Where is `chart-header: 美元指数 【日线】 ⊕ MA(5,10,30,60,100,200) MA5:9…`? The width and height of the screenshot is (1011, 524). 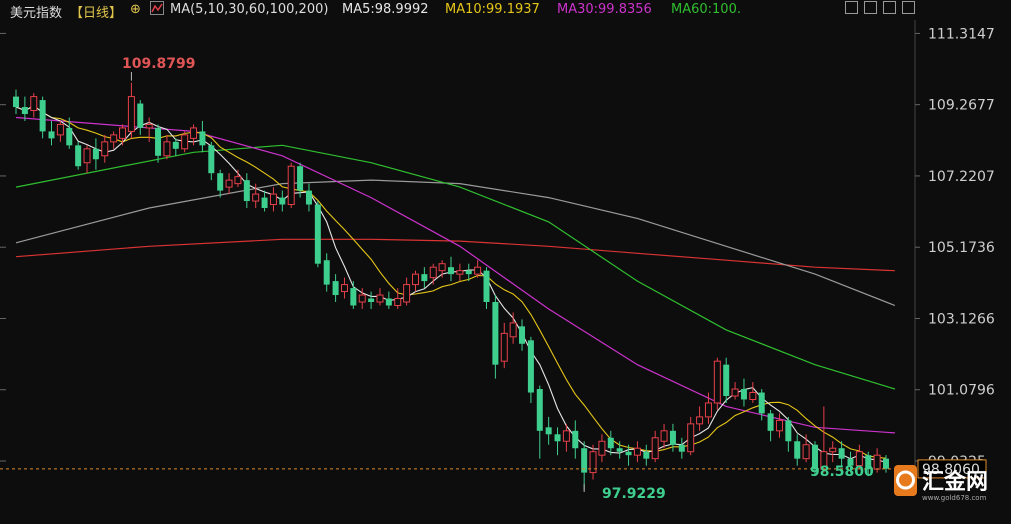
chart-header: 美元指数 【日线】 ⊕ MA(5,10,30,60,100,200) MA5:9… is located at coordinates (505, 10).